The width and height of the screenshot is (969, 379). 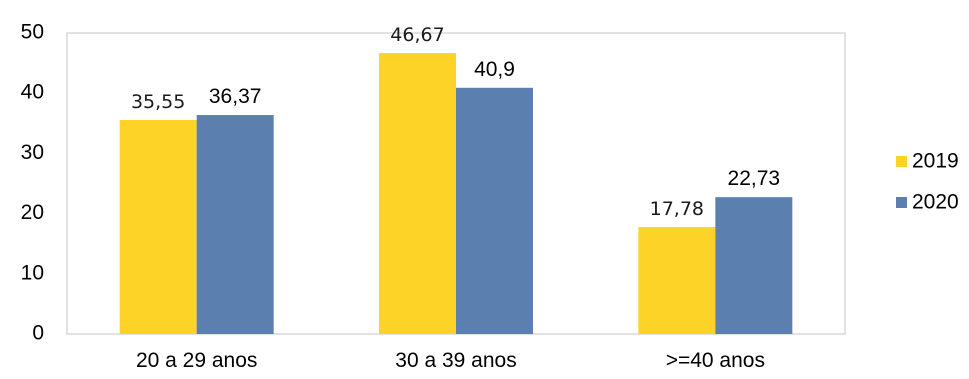 I want to click on x-tick-label: 30 a 39 anos, so click(x=455, y=360).